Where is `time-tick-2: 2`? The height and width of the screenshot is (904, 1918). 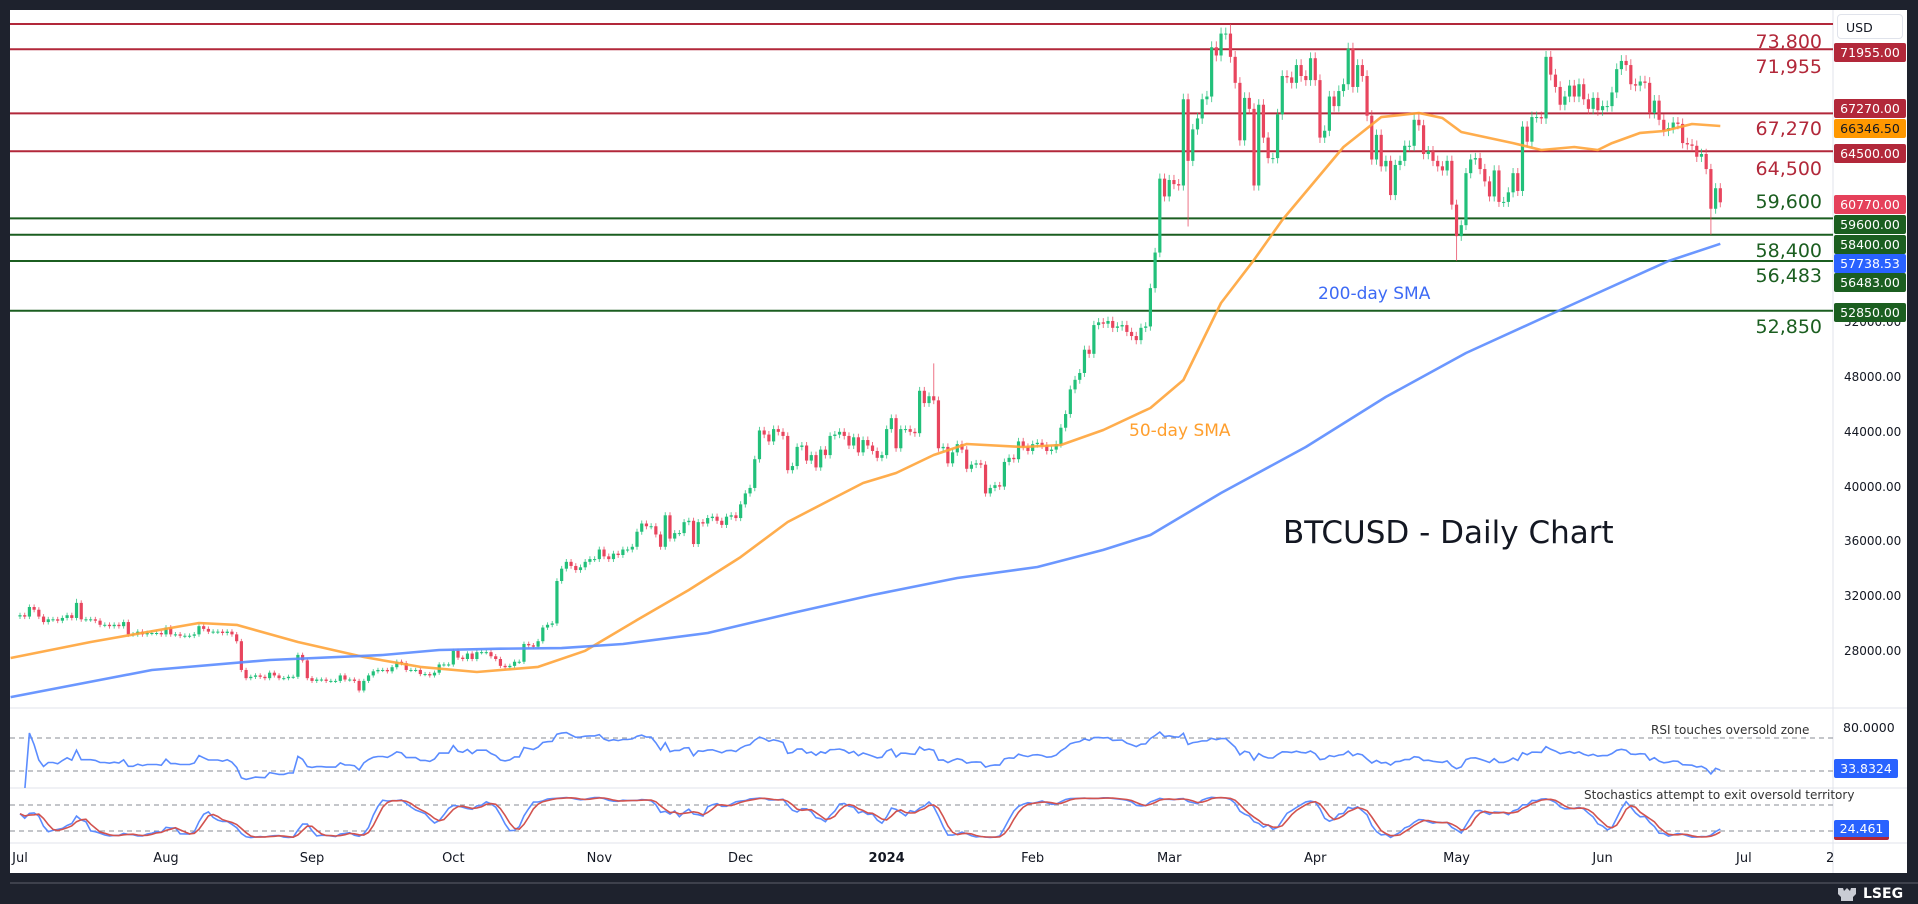 time-tick-2: 2 is located at coordinates (1829, 858).